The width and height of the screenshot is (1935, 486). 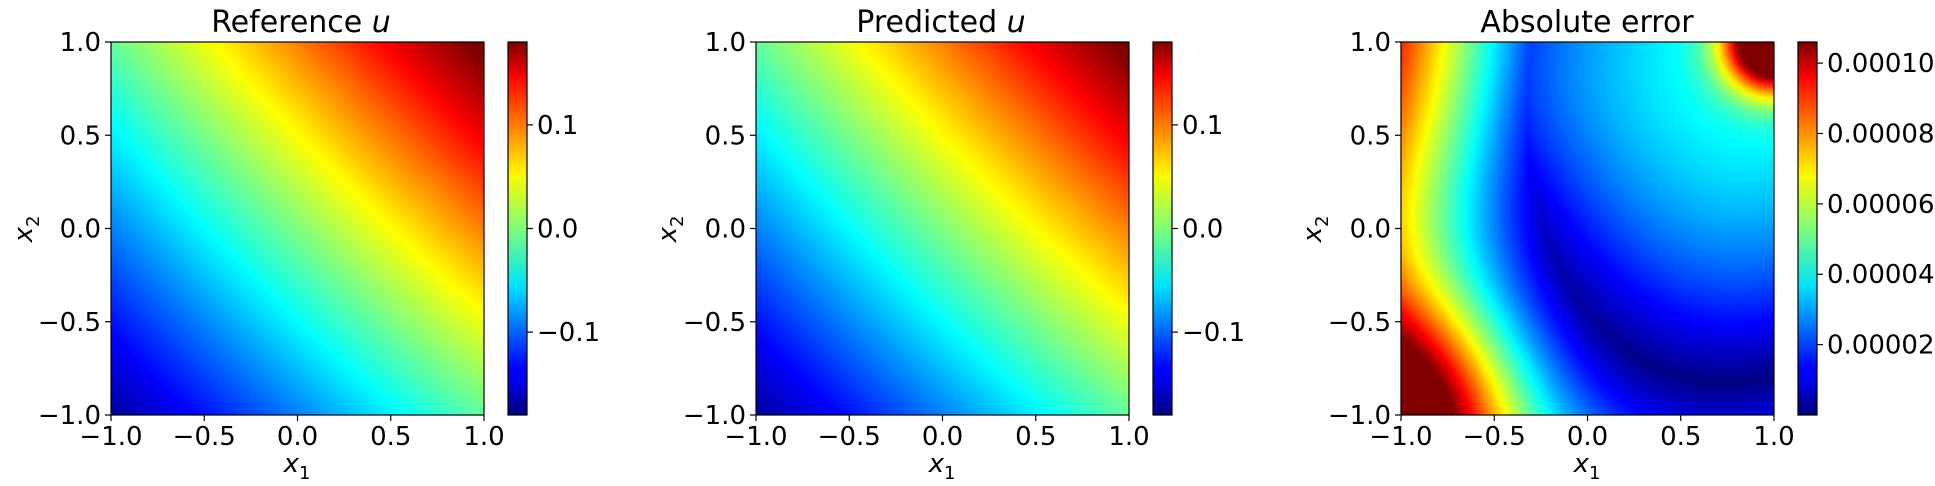 What do you see at coordinates (942, 228) in the screenshot?
I see `heatmap-predicted` at bounding box center [942, 228].